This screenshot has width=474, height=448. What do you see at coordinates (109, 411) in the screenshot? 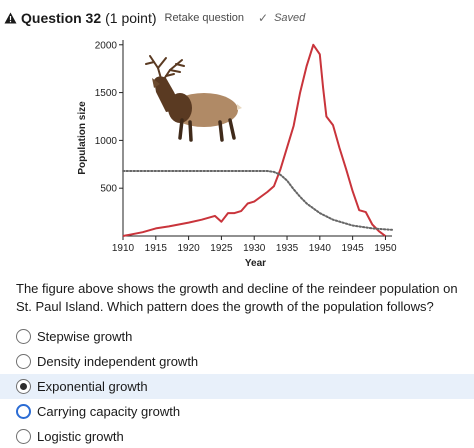
I see `answer-option-label: Carrying capacity growth` at bounding box center [109, 411].